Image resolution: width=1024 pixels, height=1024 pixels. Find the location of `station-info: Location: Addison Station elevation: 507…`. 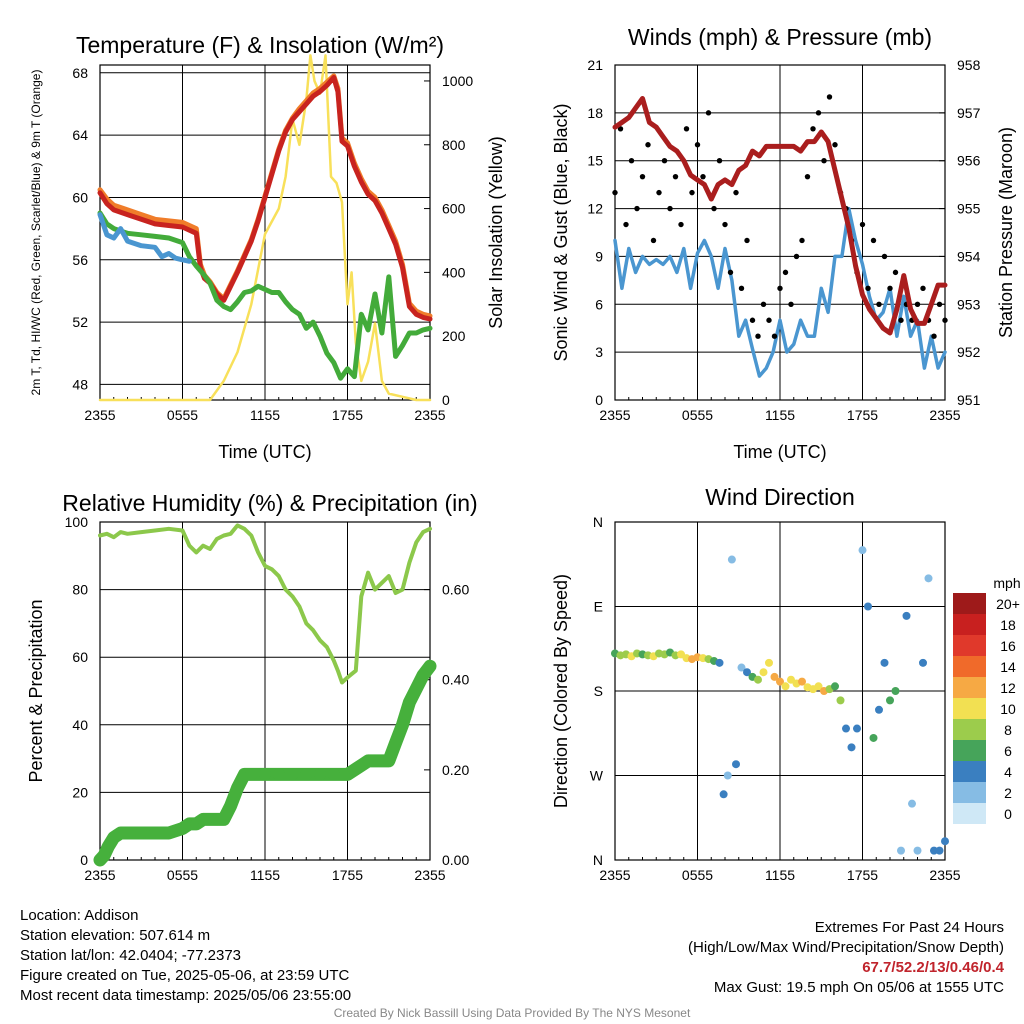

station-info: Location: Addison Station elevation: 507… is located at coordinates (185, 956).